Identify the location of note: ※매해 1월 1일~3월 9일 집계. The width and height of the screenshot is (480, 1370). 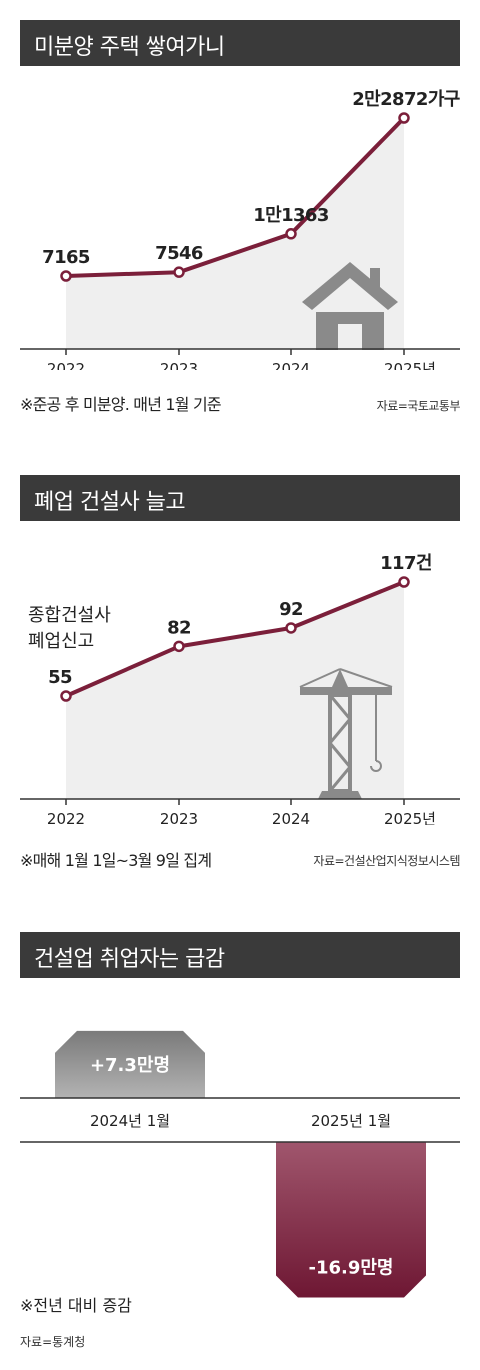
(116, 860).